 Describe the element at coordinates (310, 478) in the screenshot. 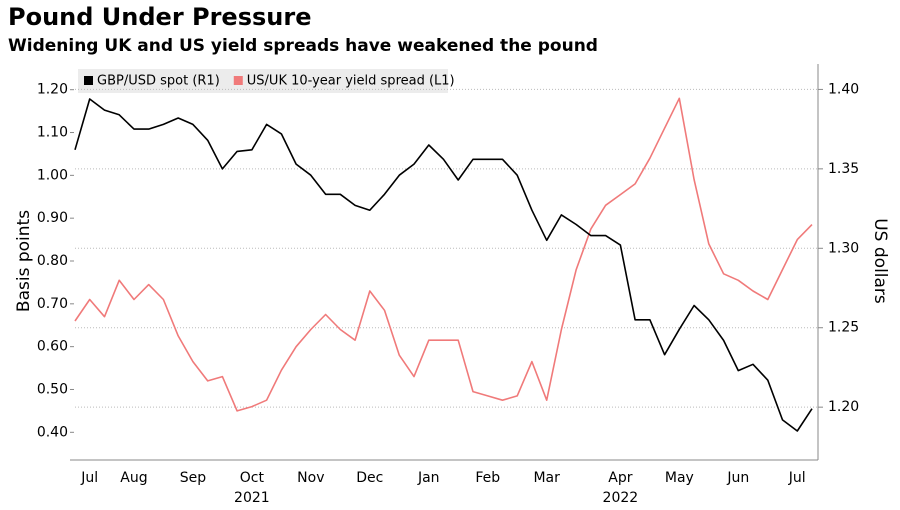

I see `x-tick-label: Nov` at that location.